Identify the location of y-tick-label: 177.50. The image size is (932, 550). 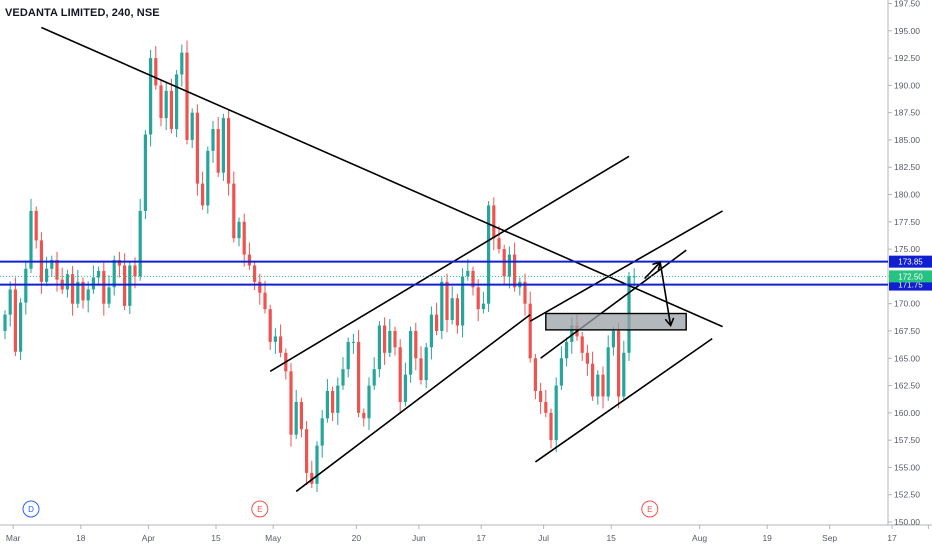
(907, 222).